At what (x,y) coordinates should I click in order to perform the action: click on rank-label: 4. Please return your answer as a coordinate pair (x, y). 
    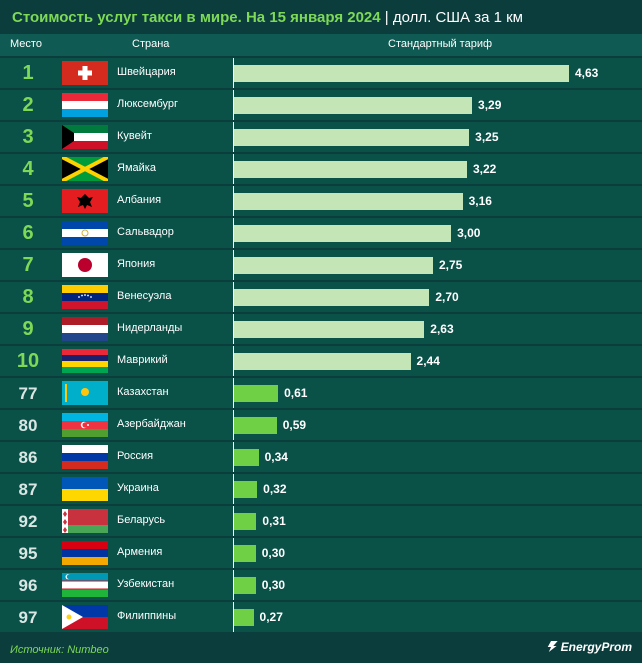
    Looking at the image, I should click on (28, 169).